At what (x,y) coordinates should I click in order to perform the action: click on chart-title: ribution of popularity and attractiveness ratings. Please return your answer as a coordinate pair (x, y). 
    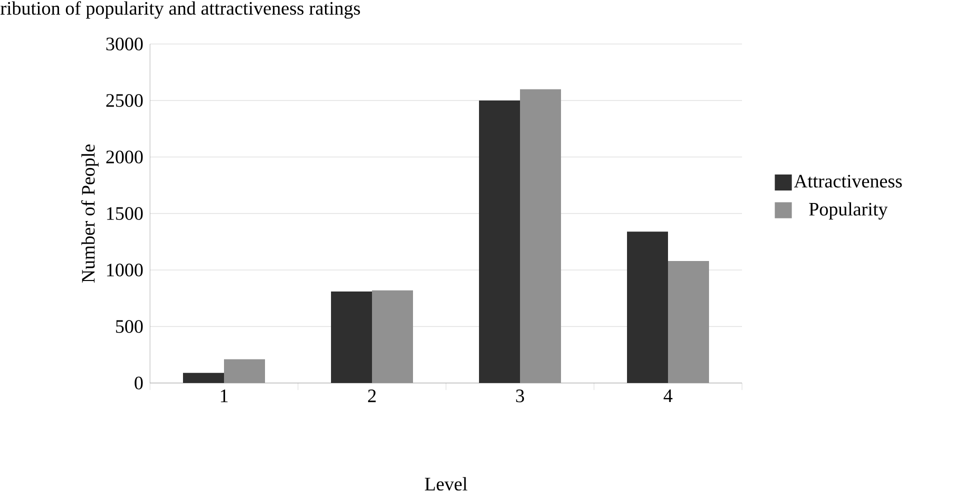
    Looking at the image, I should click on (180, 10).